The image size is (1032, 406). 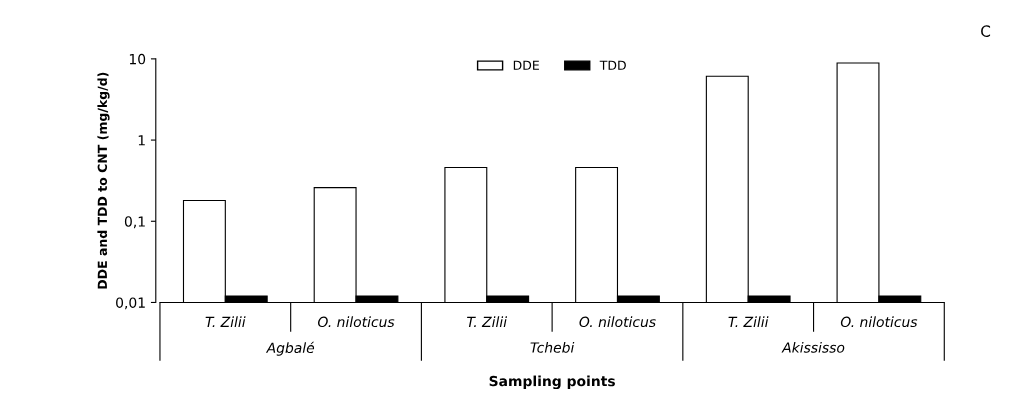 What do you see at coordinates (552, 382) in the screenshot?
I see `x-axis-title: Sampling points` at bounding box center [552, 382].